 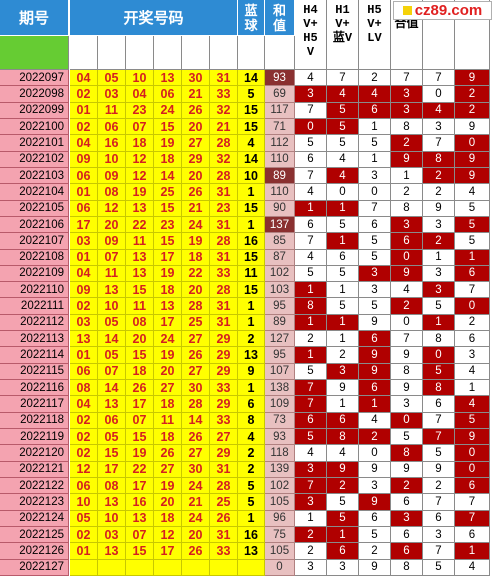 I want to click on header-metric-line: V+, so click(x=342, y=24).